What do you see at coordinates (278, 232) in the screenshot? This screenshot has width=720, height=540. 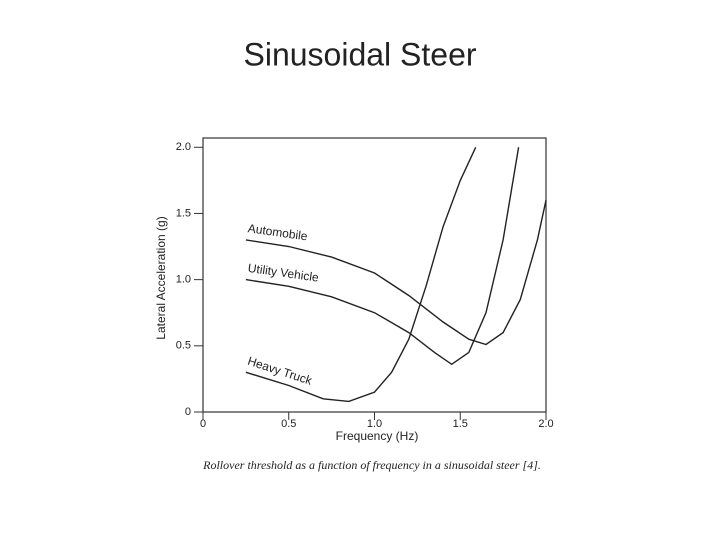 I see `series-label: Automobile` at bounding box center [278, 232].